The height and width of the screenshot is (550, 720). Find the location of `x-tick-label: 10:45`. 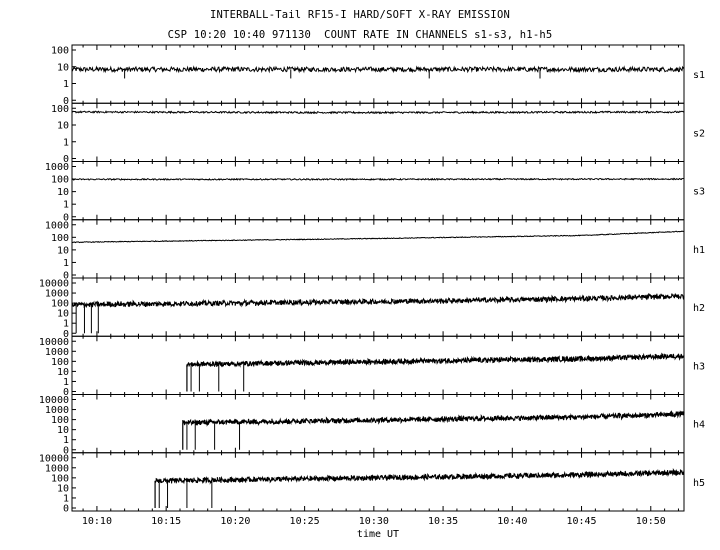

x-tick-label: 10:45 is located at coordinates (581, 521).